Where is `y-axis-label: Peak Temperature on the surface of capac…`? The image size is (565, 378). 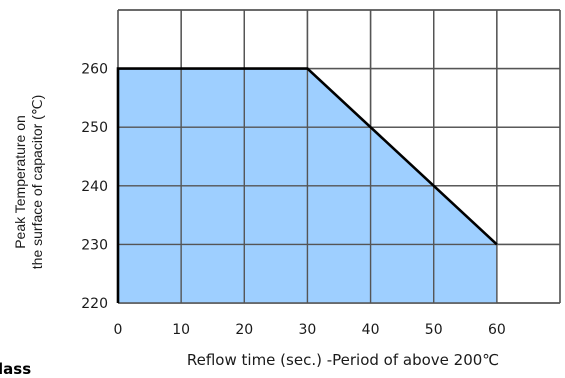 y-axis-label: Peak Temperature on the surface of capac… is located at coordinates (28, 182).